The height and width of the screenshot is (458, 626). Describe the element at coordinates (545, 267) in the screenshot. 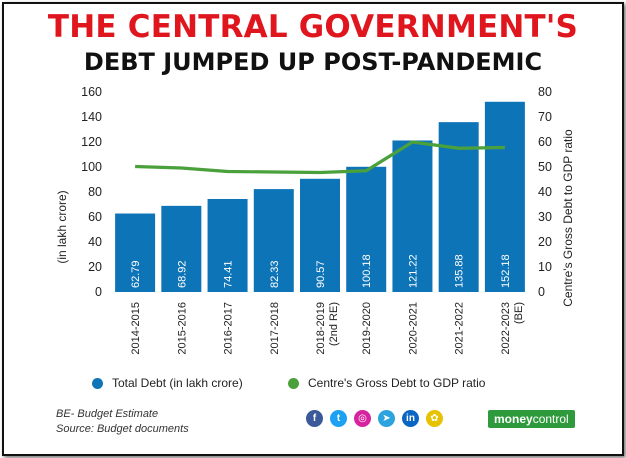

I see `right-tick-label: 10` at that location.